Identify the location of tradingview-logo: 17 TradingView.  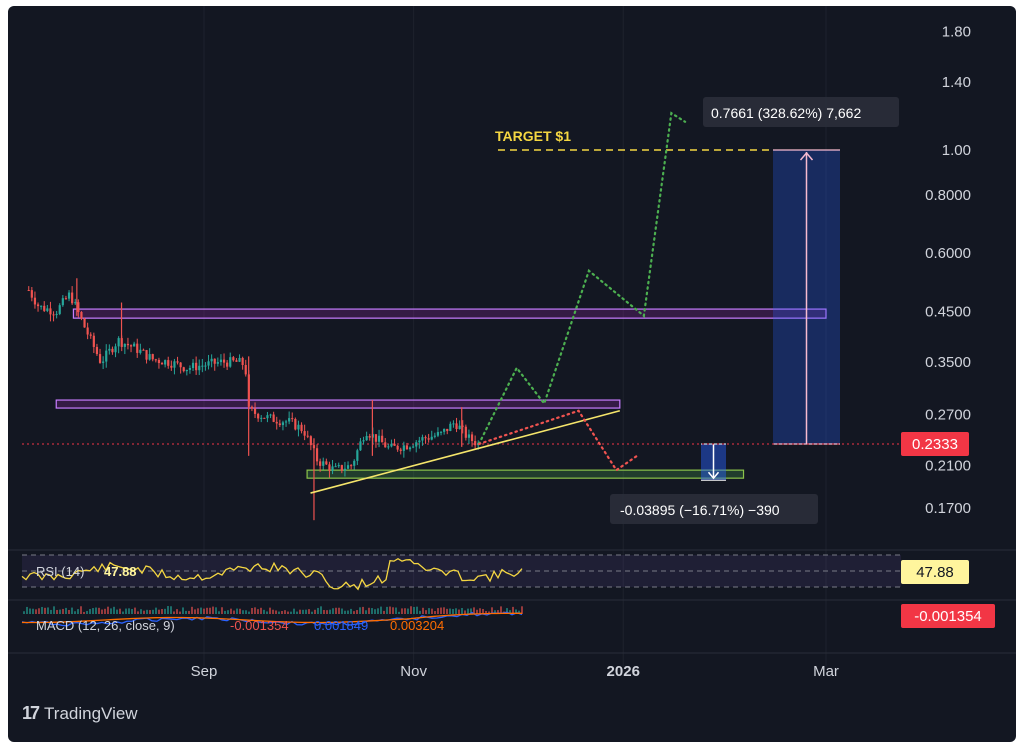
(80, 713).